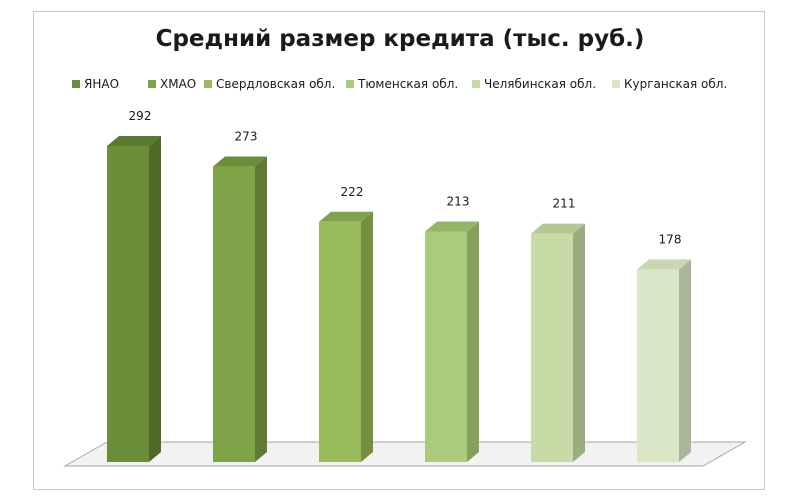 The width and height of the screenshot is (800, 500). What do you see at coordinates (564, 204) in the screenshot?
I see `data-label-4: 211` at bounding box center [564, 204].